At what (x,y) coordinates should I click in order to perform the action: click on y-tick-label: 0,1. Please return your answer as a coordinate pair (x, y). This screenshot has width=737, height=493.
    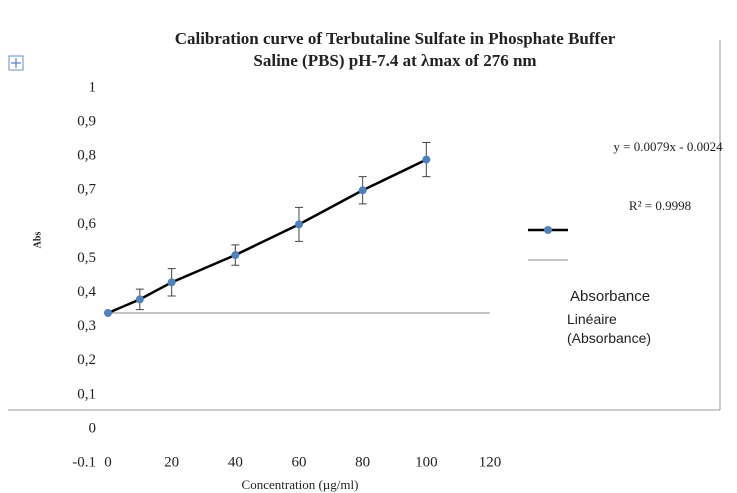
    Looking at the image, I should click on (86, 394).